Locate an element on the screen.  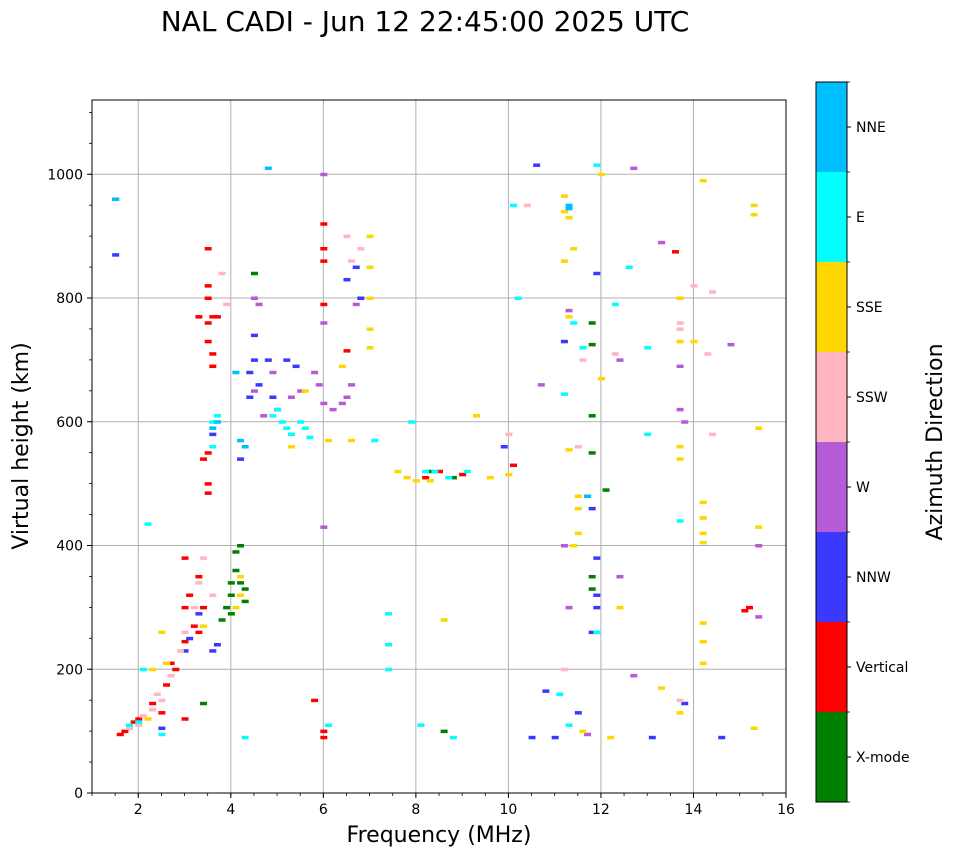
y-tick-label: 600 is located at coordinates (69, 423).